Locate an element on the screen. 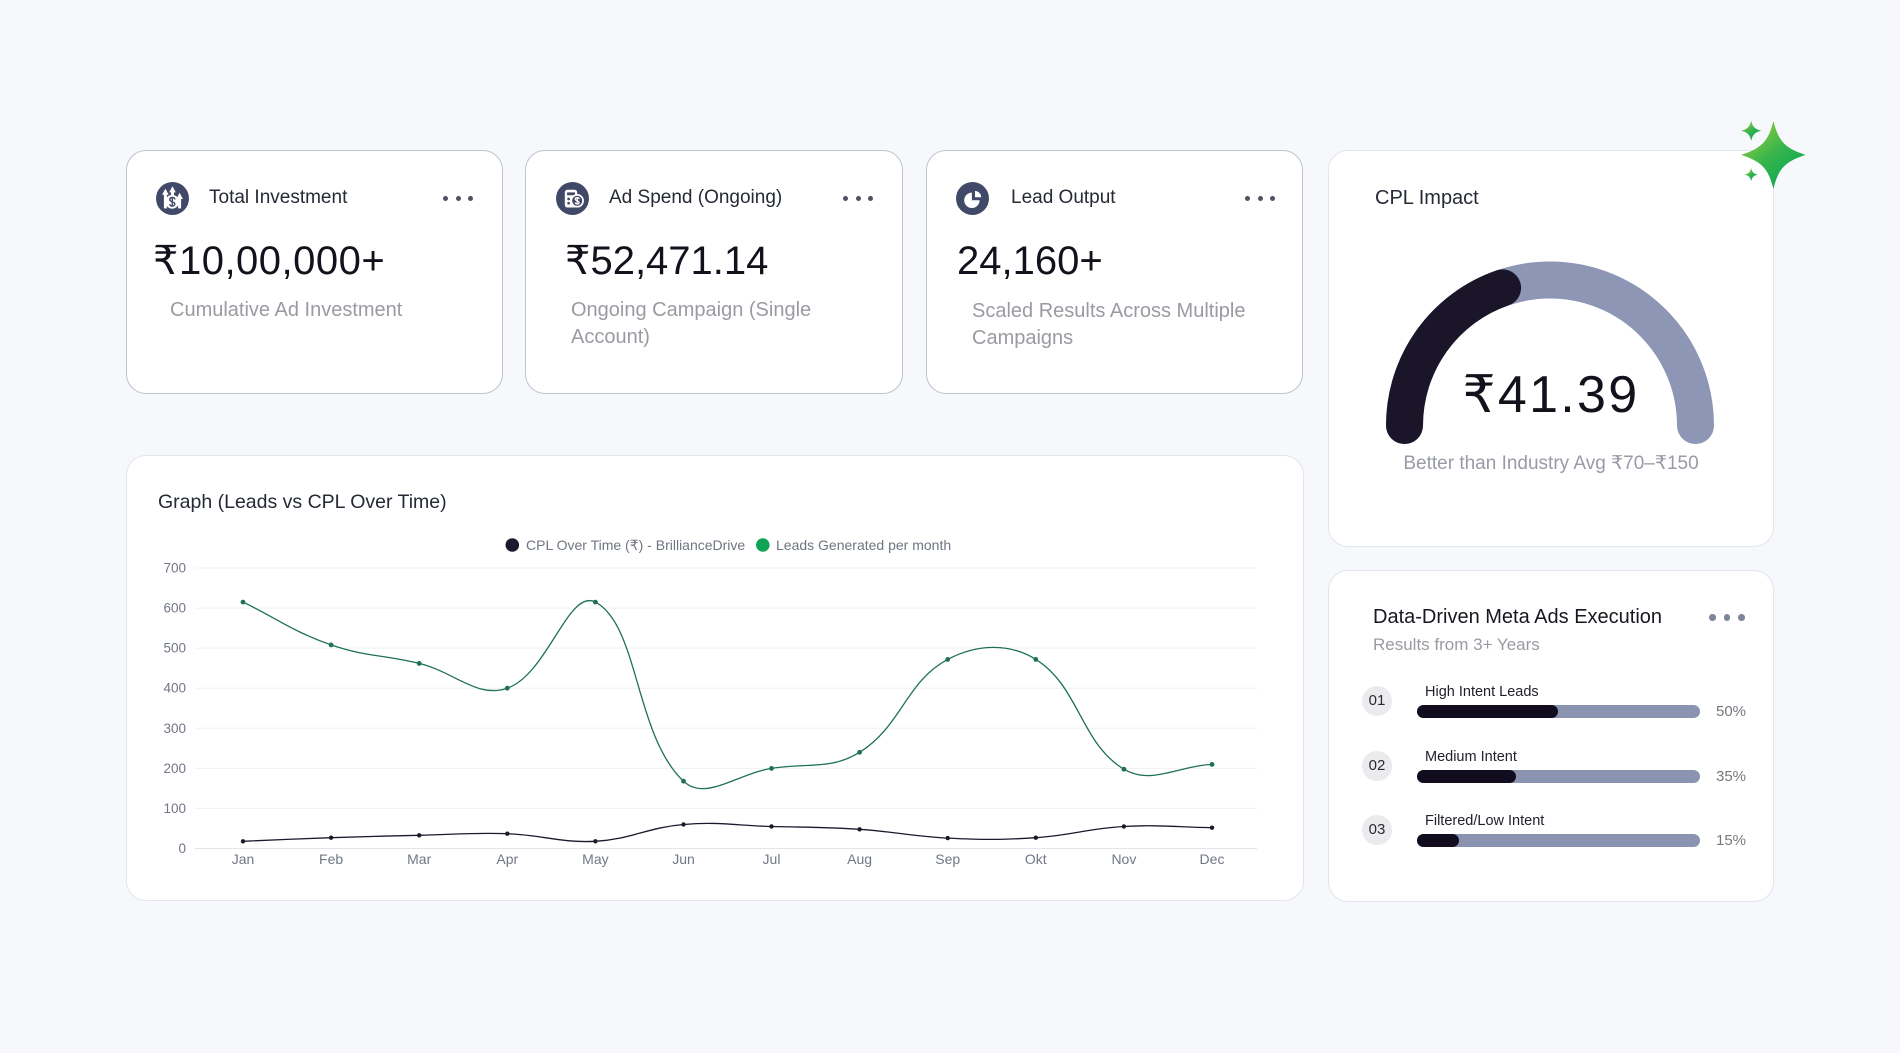 This screenshot has height=1053, width=1900. svg-text: Aug is located at coordinates (859, 859).